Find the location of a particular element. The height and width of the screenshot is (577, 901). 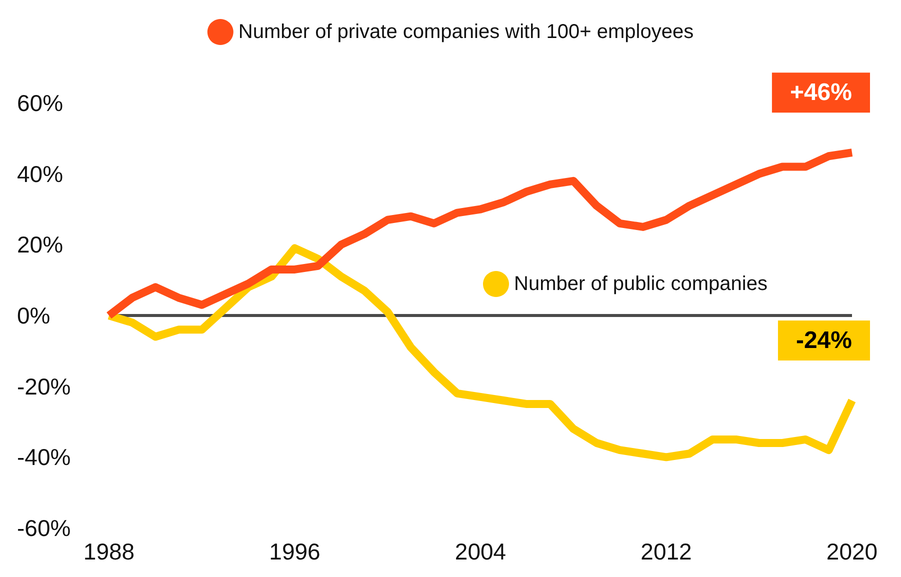

y-tick-label: -40% is located at coordinates (44, 457).